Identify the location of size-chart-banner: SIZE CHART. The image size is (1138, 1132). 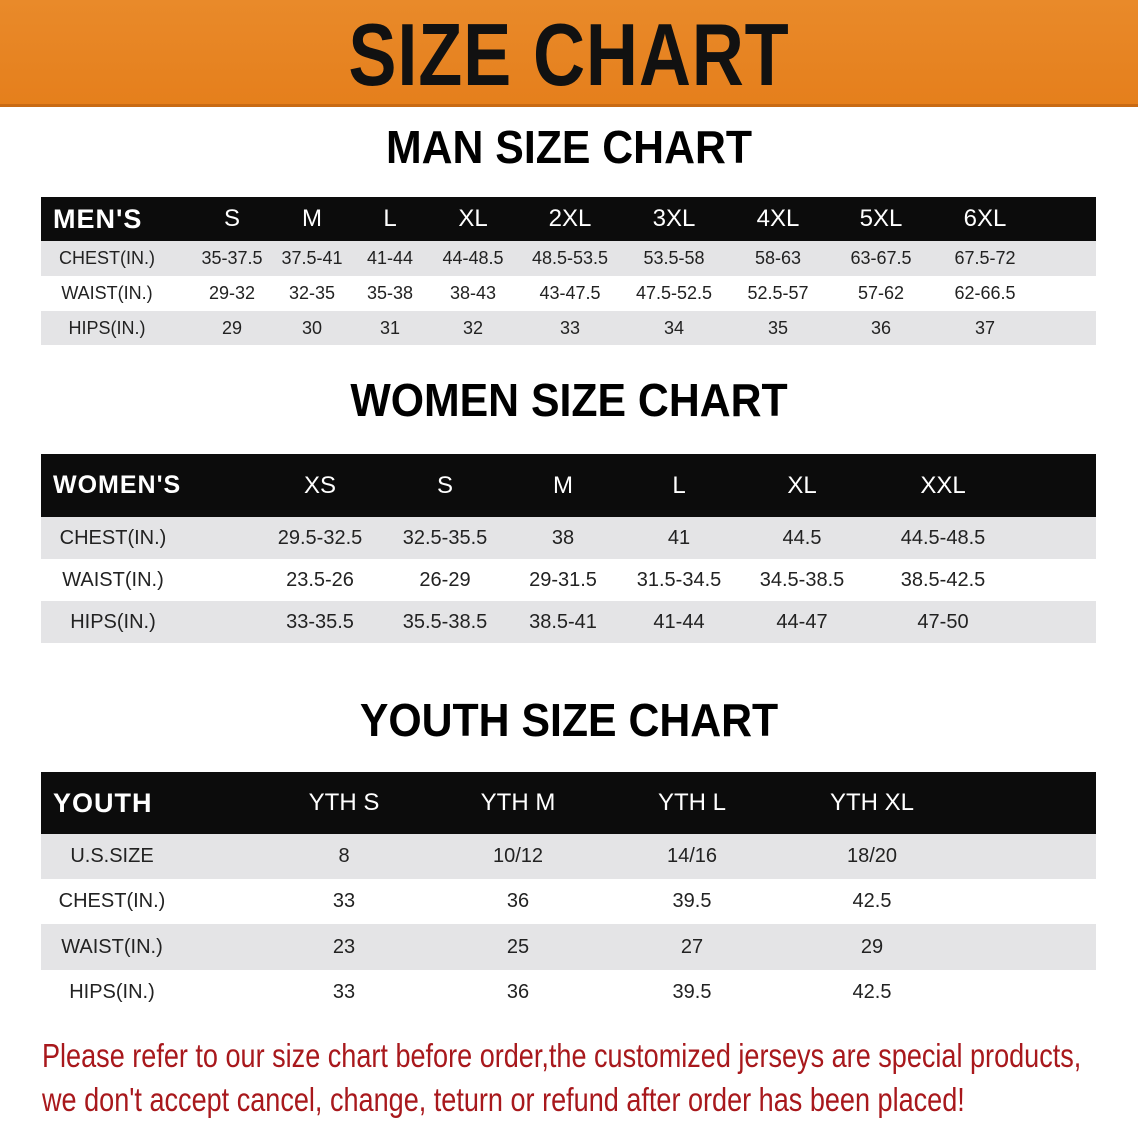
(569, 53).